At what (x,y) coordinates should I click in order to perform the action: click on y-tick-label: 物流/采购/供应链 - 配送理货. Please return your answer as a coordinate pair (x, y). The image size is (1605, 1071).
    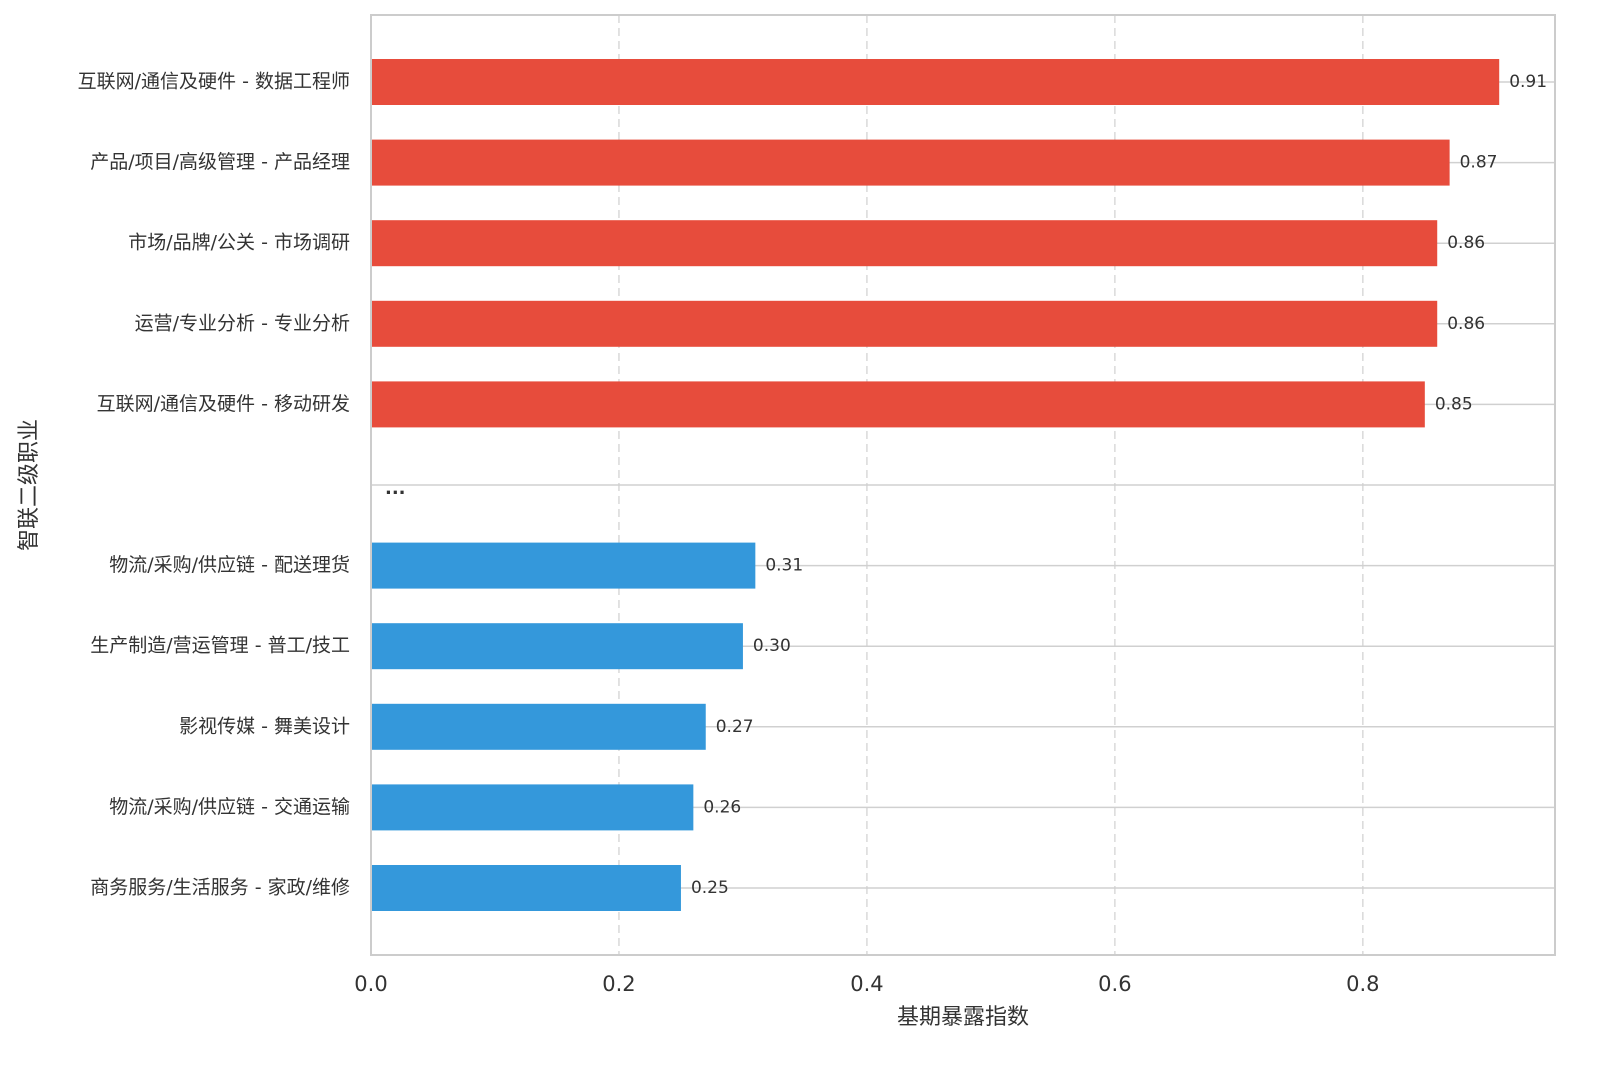
    Looking at the image, I should click on (229, 565).